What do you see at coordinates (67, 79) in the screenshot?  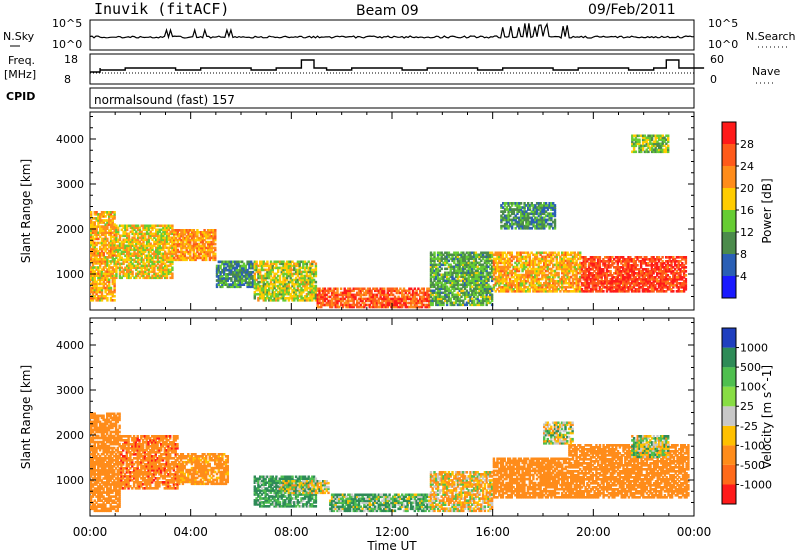 I see `freq-tick-bottom: 8` at bounding box center [67, 79].